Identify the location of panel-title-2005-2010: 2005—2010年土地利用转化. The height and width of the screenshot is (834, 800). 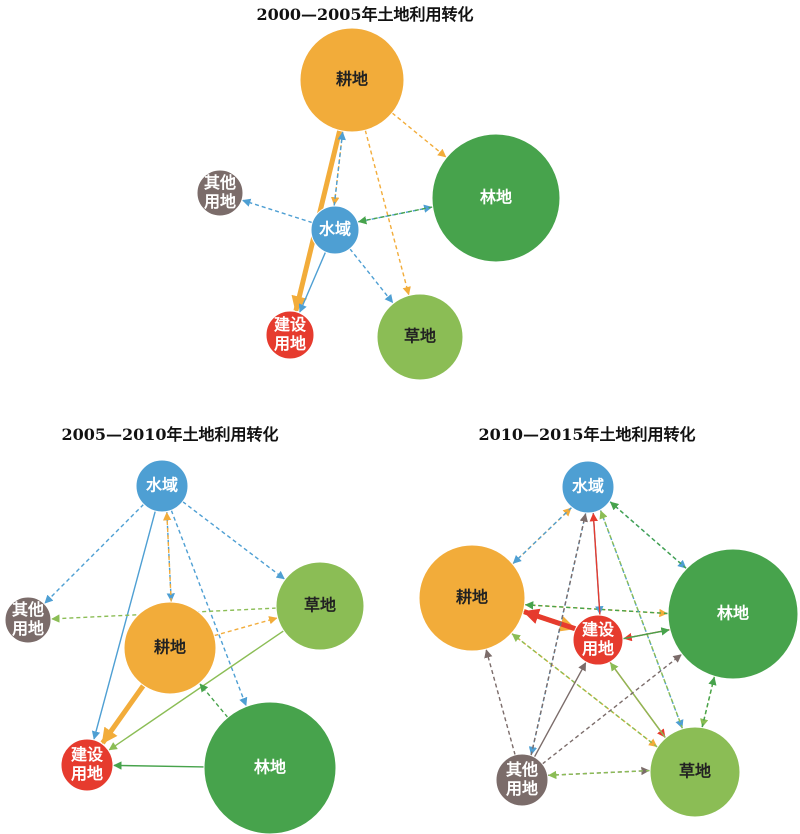
(169, 434).